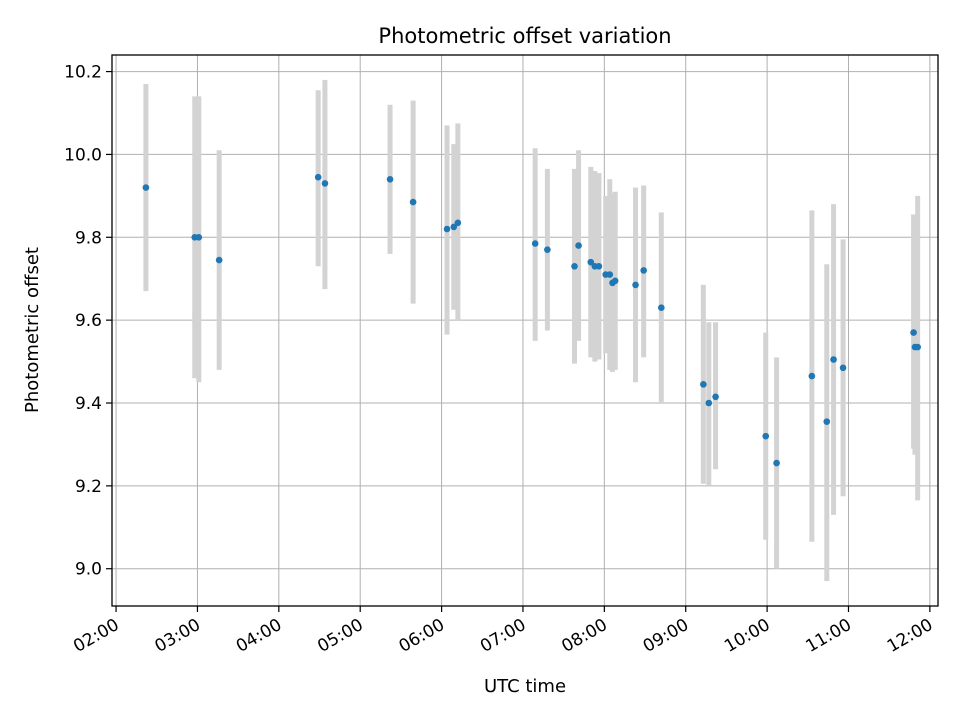 The image size is (960, 720). Describe the element at coordinates (524, 36) in the screenshot. I see `chart-title: Photometric offset variation` at that location.